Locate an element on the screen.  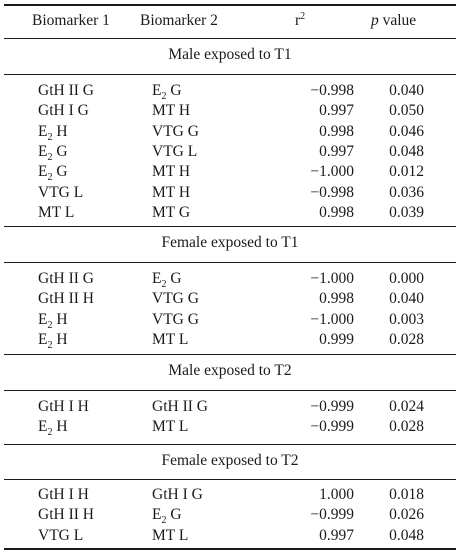
biomarker-1-cell: GtH I G is located at coordinates (63, 111).